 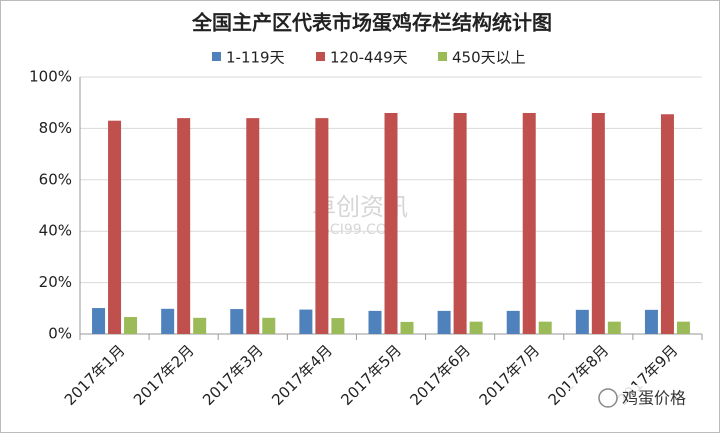 What do you see at coordinates (60, 334) in the screenshot?
I see `y-tick-label: 0%` at bounding box center [60, 334].